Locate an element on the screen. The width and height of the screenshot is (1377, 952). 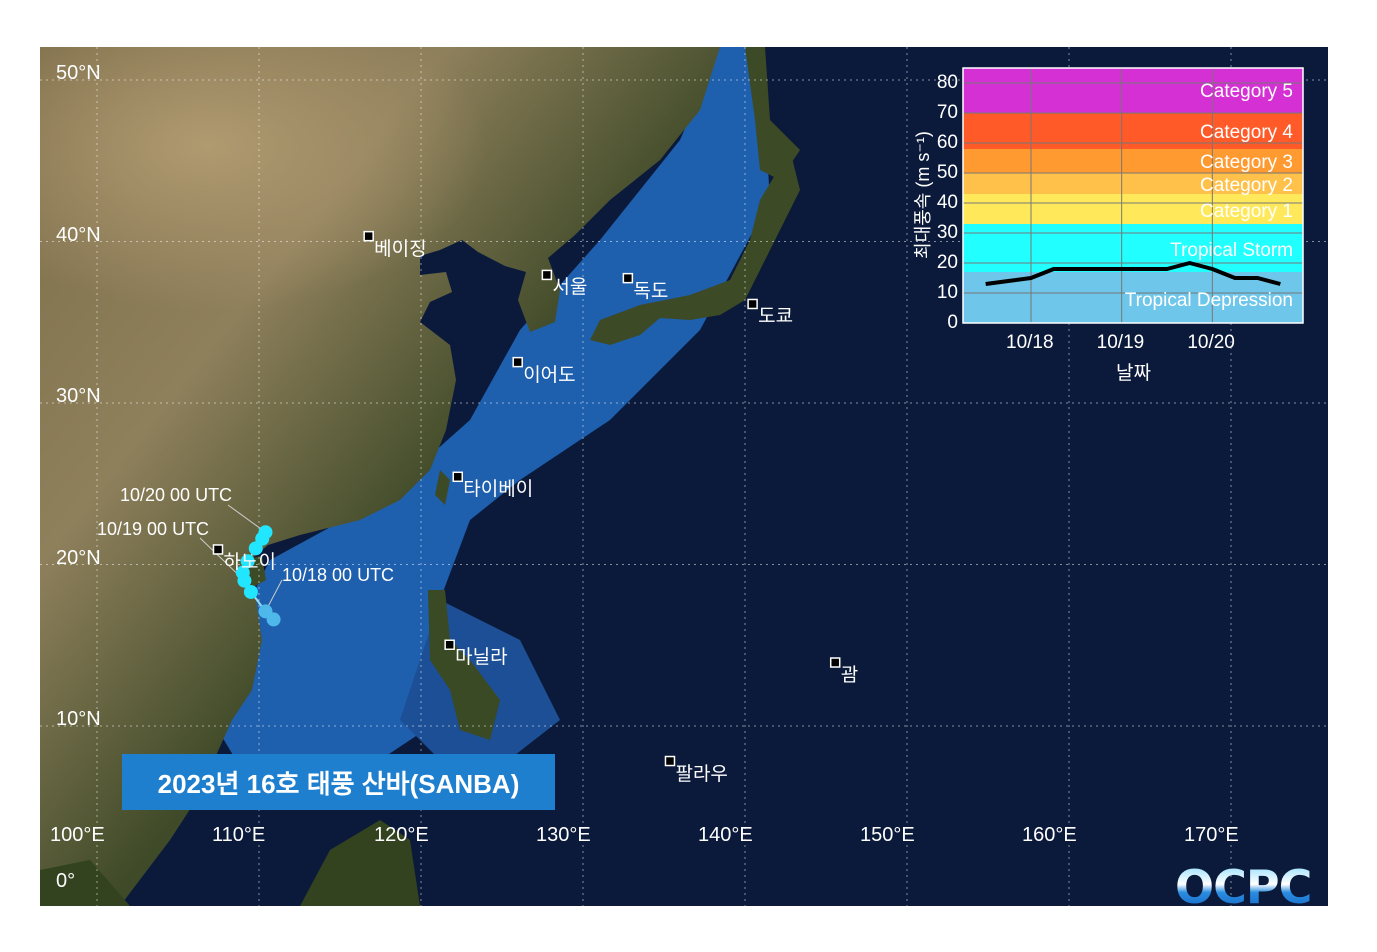
leader-line is located at coordinates (246, 518).